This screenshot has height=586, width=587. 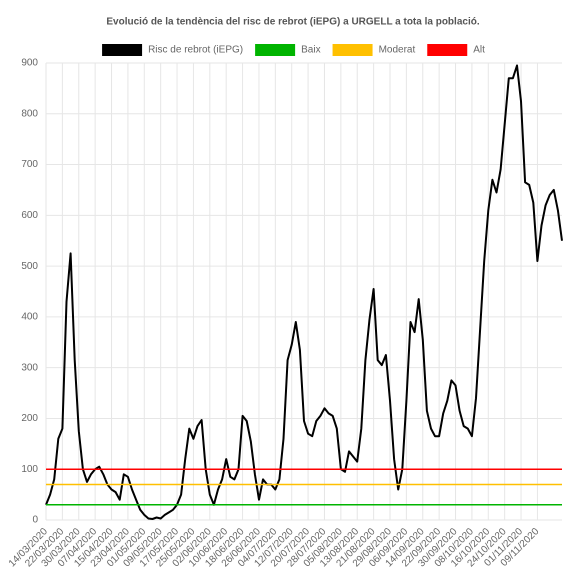 I want to click on y-tick-label: 800, so click(x=29, y=113).